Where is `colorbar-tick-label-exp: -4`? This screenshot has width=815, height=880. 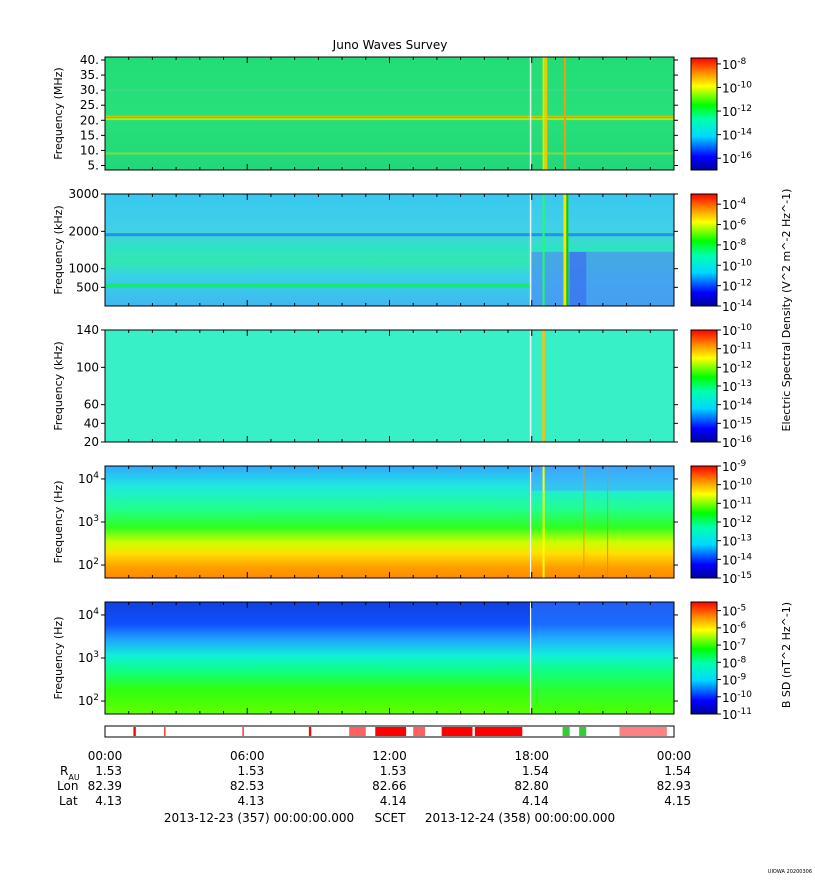 colorbar-tick-label-exp: -4 is located at coordinates (741, 202).